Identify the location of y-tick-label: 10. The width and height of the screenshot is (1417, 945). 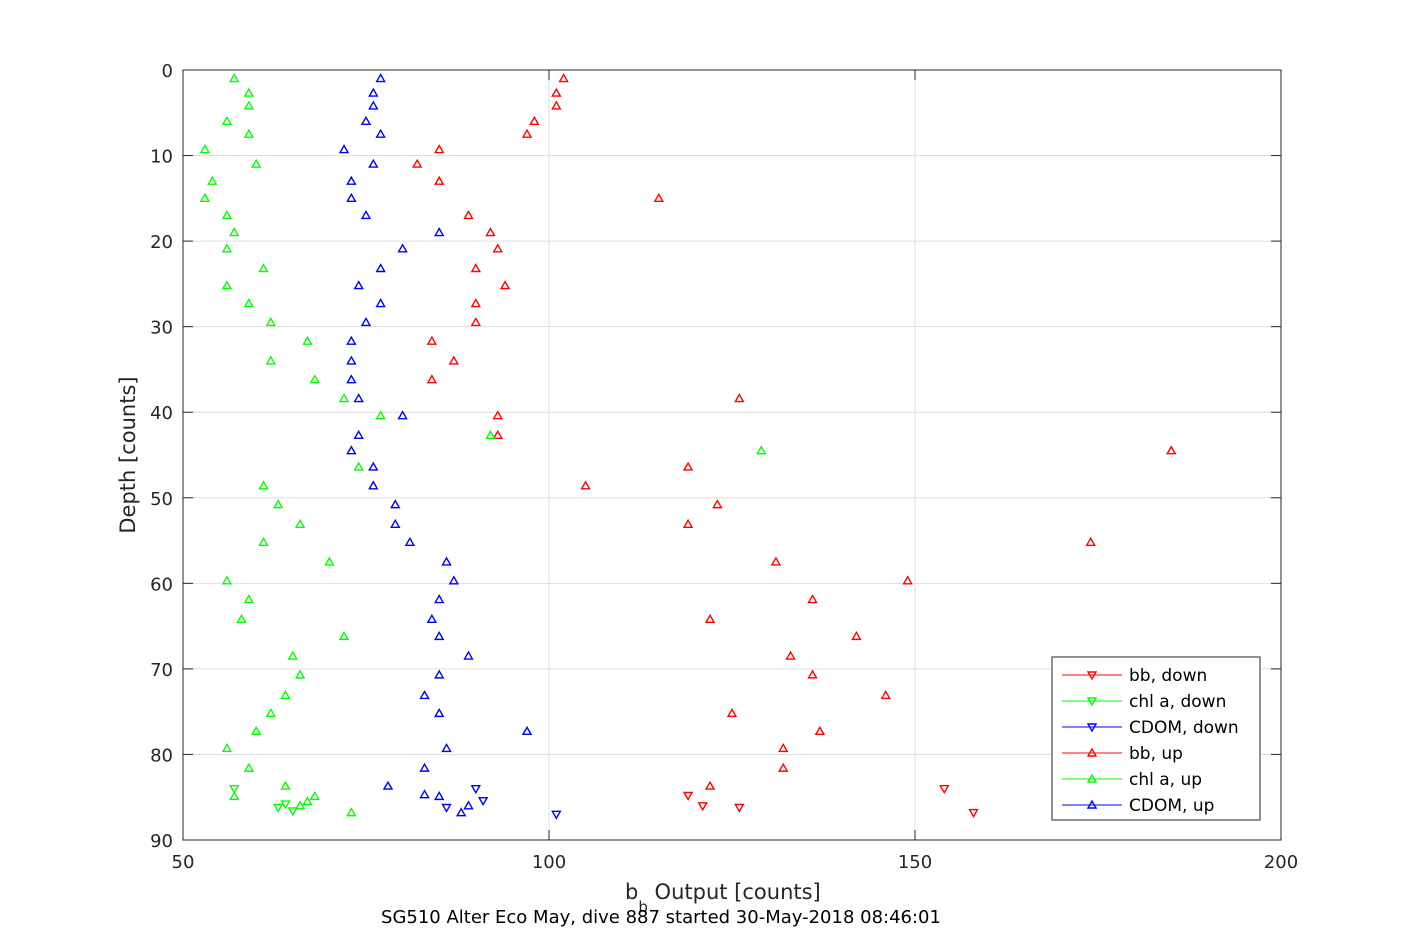
(161, 157).